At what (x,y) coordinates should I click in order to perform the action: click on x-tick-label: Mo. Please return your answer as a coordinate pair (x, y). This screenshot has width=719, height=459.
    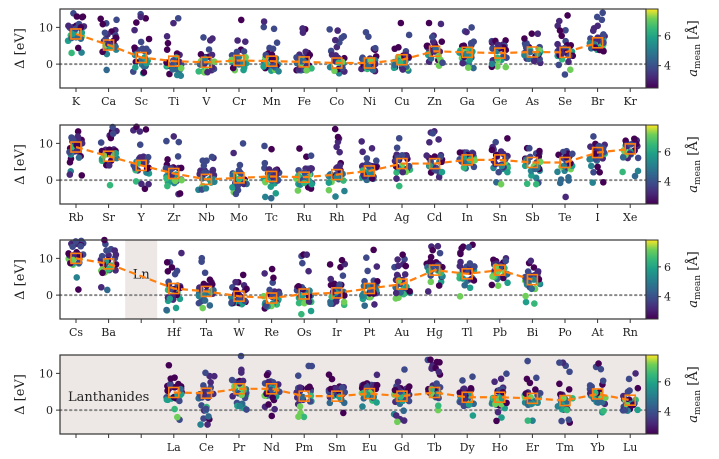
    Looking at the image, I should click on (239, 217).